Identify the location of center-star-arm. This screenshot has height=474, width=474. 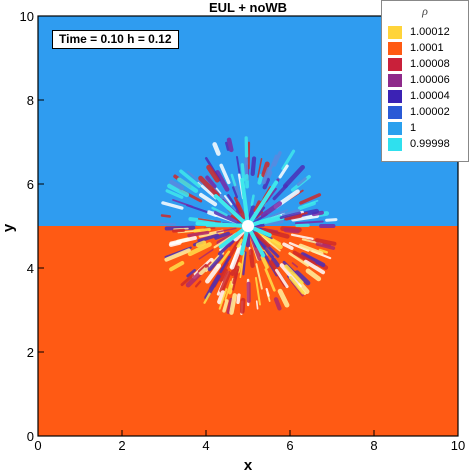
(231, 211).